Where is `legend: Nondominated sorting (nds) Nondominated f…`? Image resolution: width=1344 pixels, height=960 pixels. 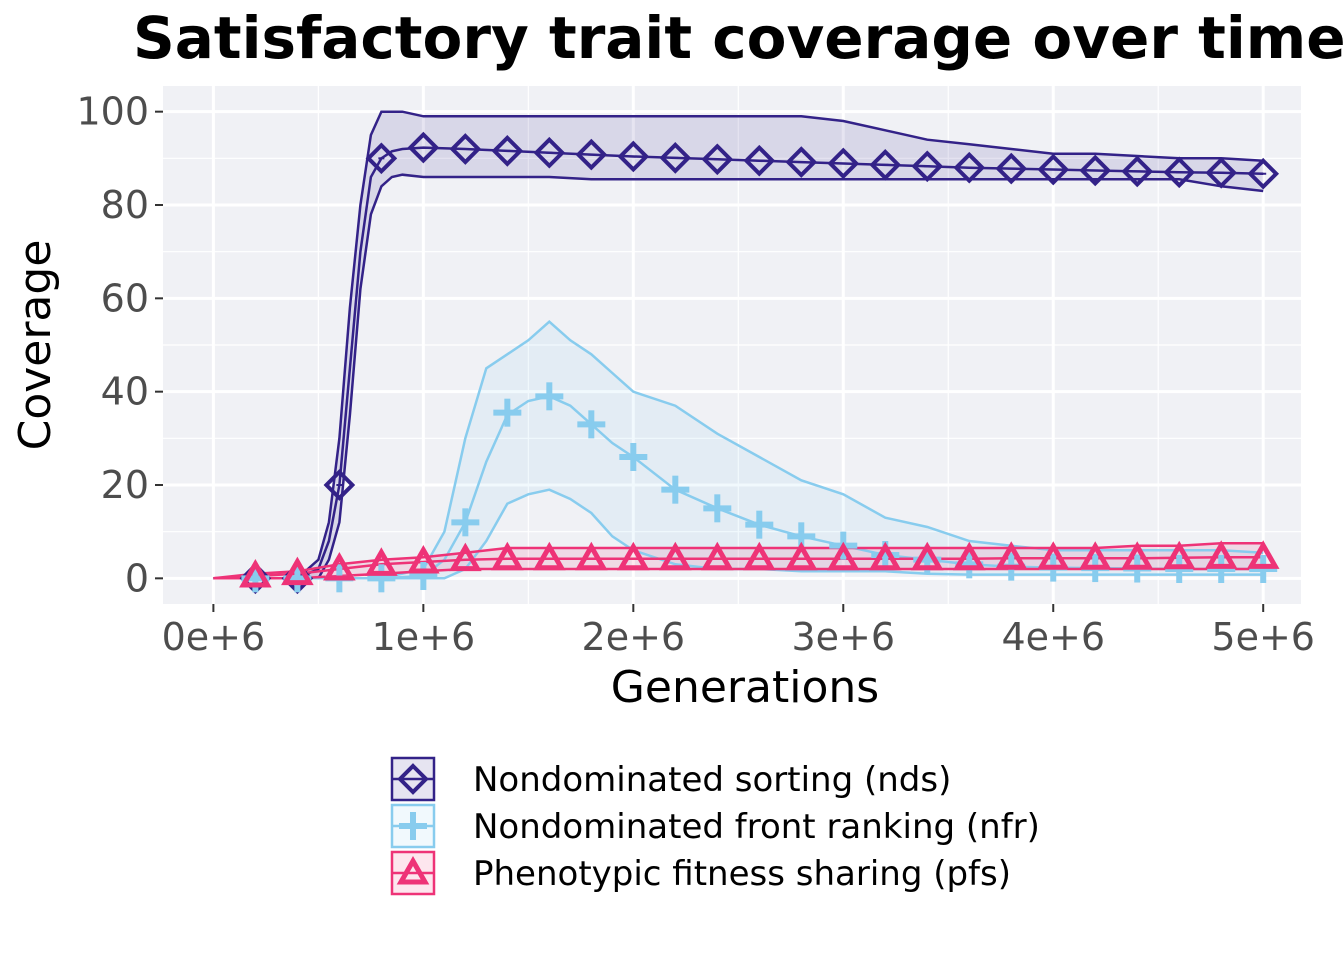
legend: Nondominated sorting (nds) Nondominated f… is located at coordinates (715, 826).